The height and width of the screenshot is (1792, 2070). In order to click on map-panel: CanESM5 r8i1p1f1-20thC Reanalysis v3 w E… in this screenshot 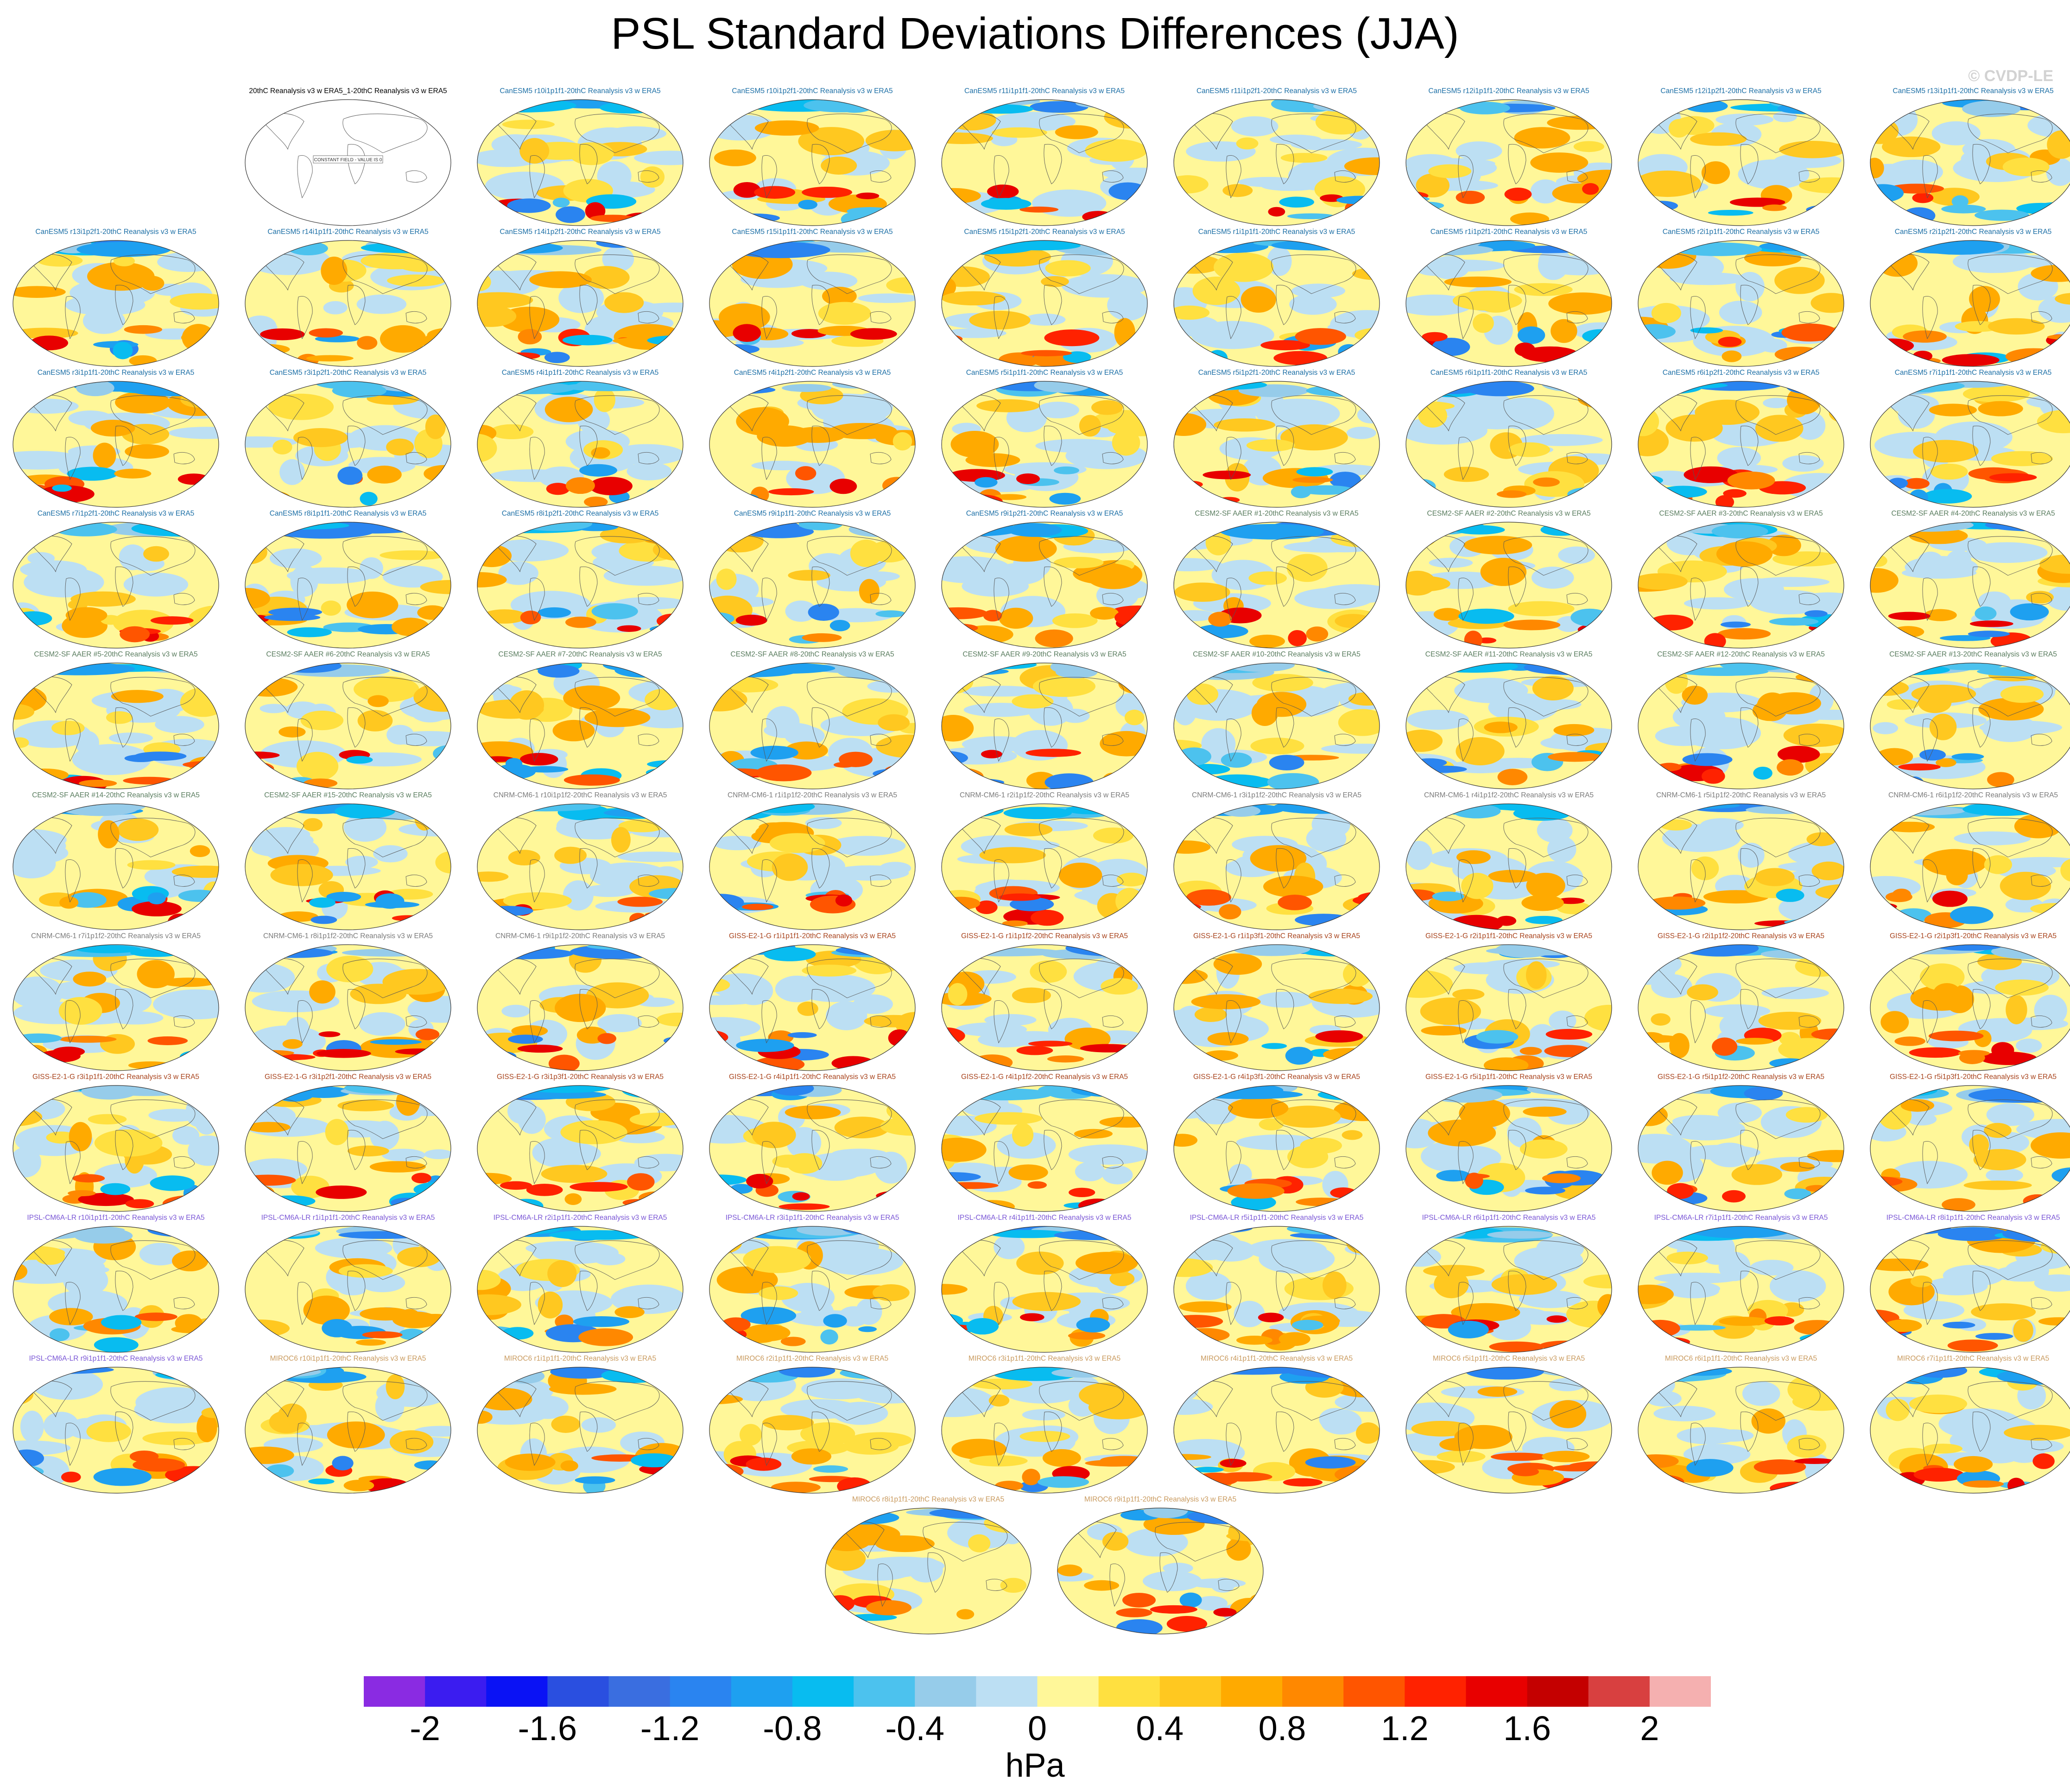, I will do `click(348, 579)`.